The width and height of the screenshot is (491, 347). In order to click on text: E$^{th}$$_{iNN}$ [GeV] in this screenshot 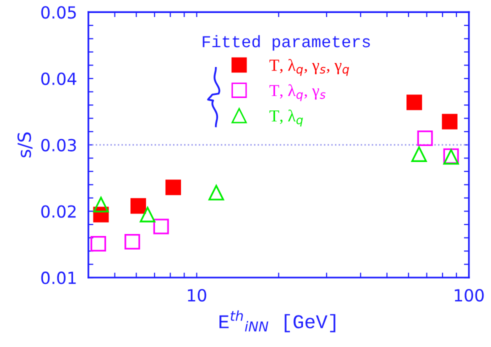, I will do `click(278, 321)`.